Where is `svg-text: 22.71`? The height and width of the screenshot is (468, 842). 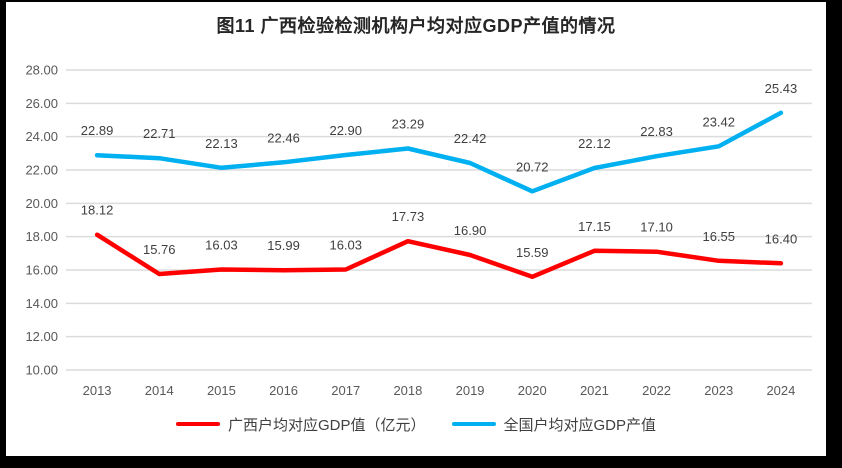
svg-text: 22.71 is located at coordinates (159, 133).